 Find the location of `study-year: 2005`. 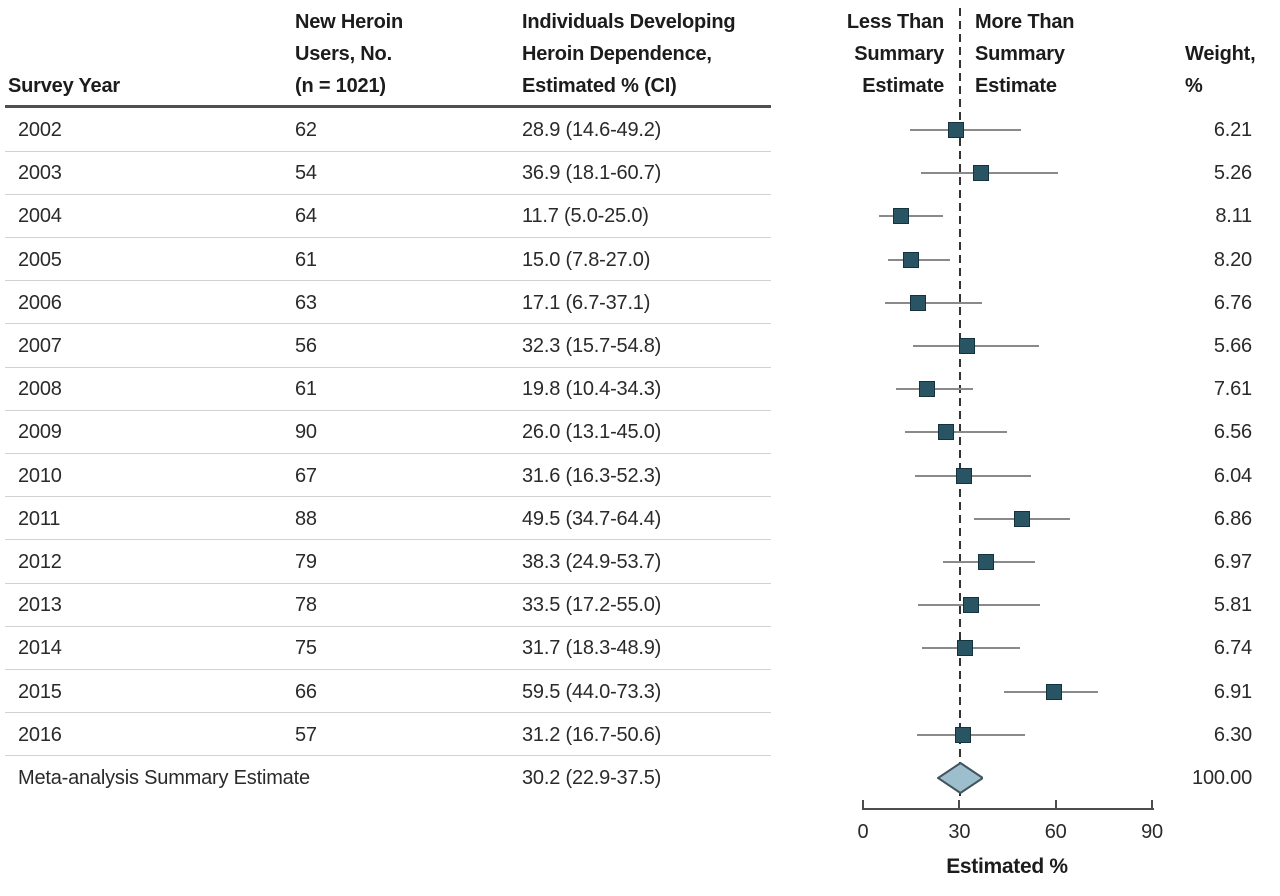

study-year: 2005 is located at coordinates (40, 259).